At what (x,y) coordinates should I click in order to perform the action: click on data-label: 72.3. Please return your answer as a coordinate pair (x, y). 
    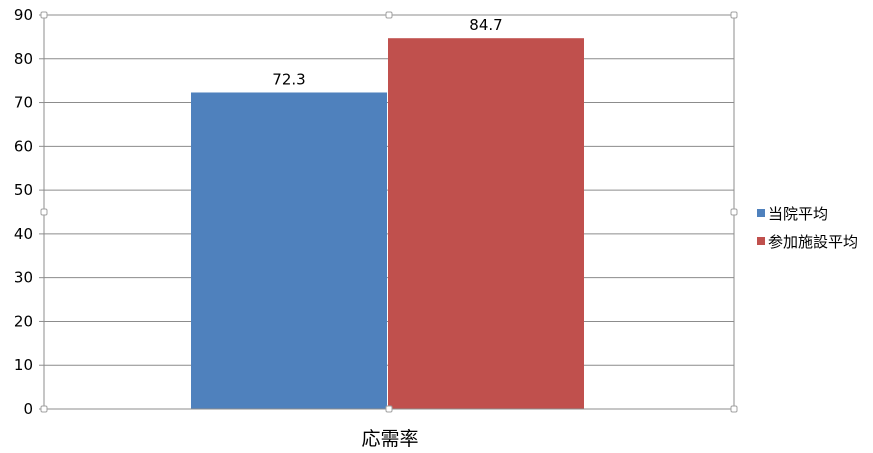
    Looking at the image, I should click on (288, 79).